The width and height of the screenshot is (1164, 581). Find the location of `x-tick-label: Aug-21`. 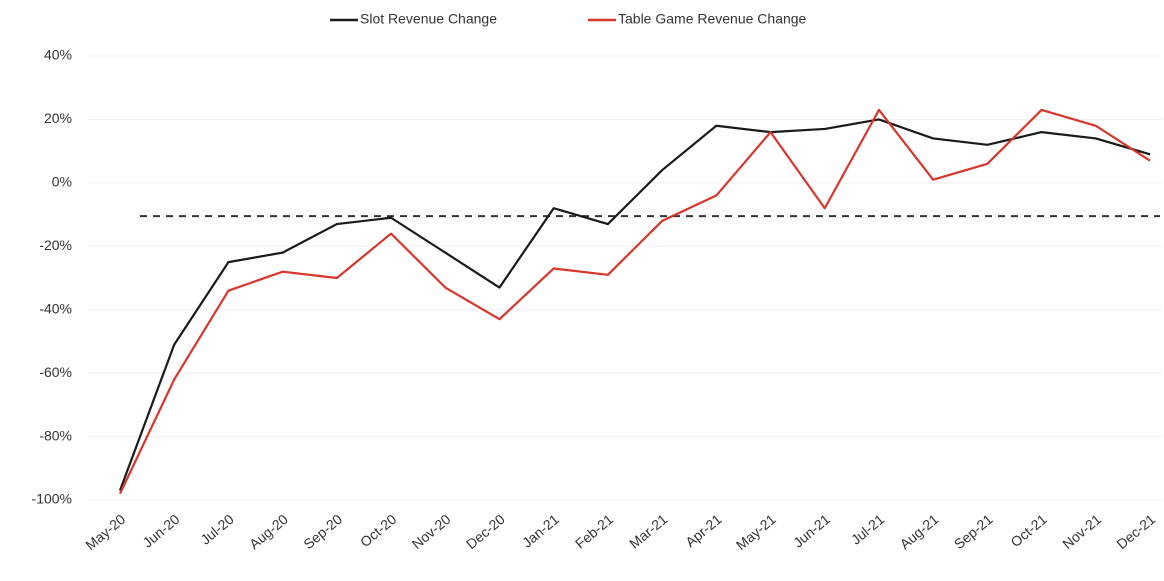

x-tick-label: Aug-21 is located at coordinates (919, 531).